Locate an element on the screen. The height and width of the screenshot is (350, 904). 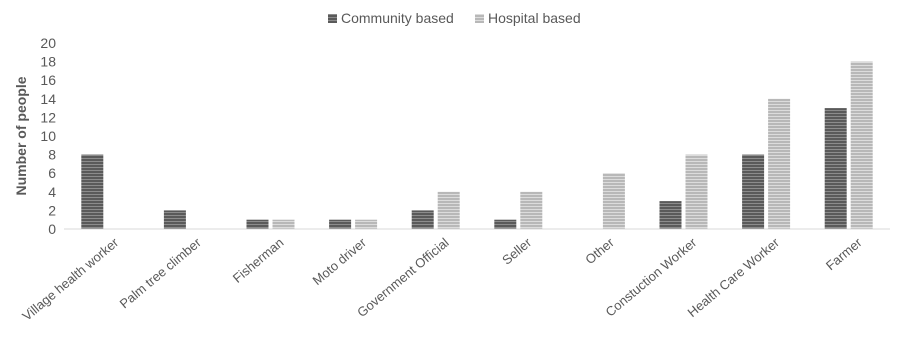
x-tick-label: Farmer is located at coordinates (844, 253).